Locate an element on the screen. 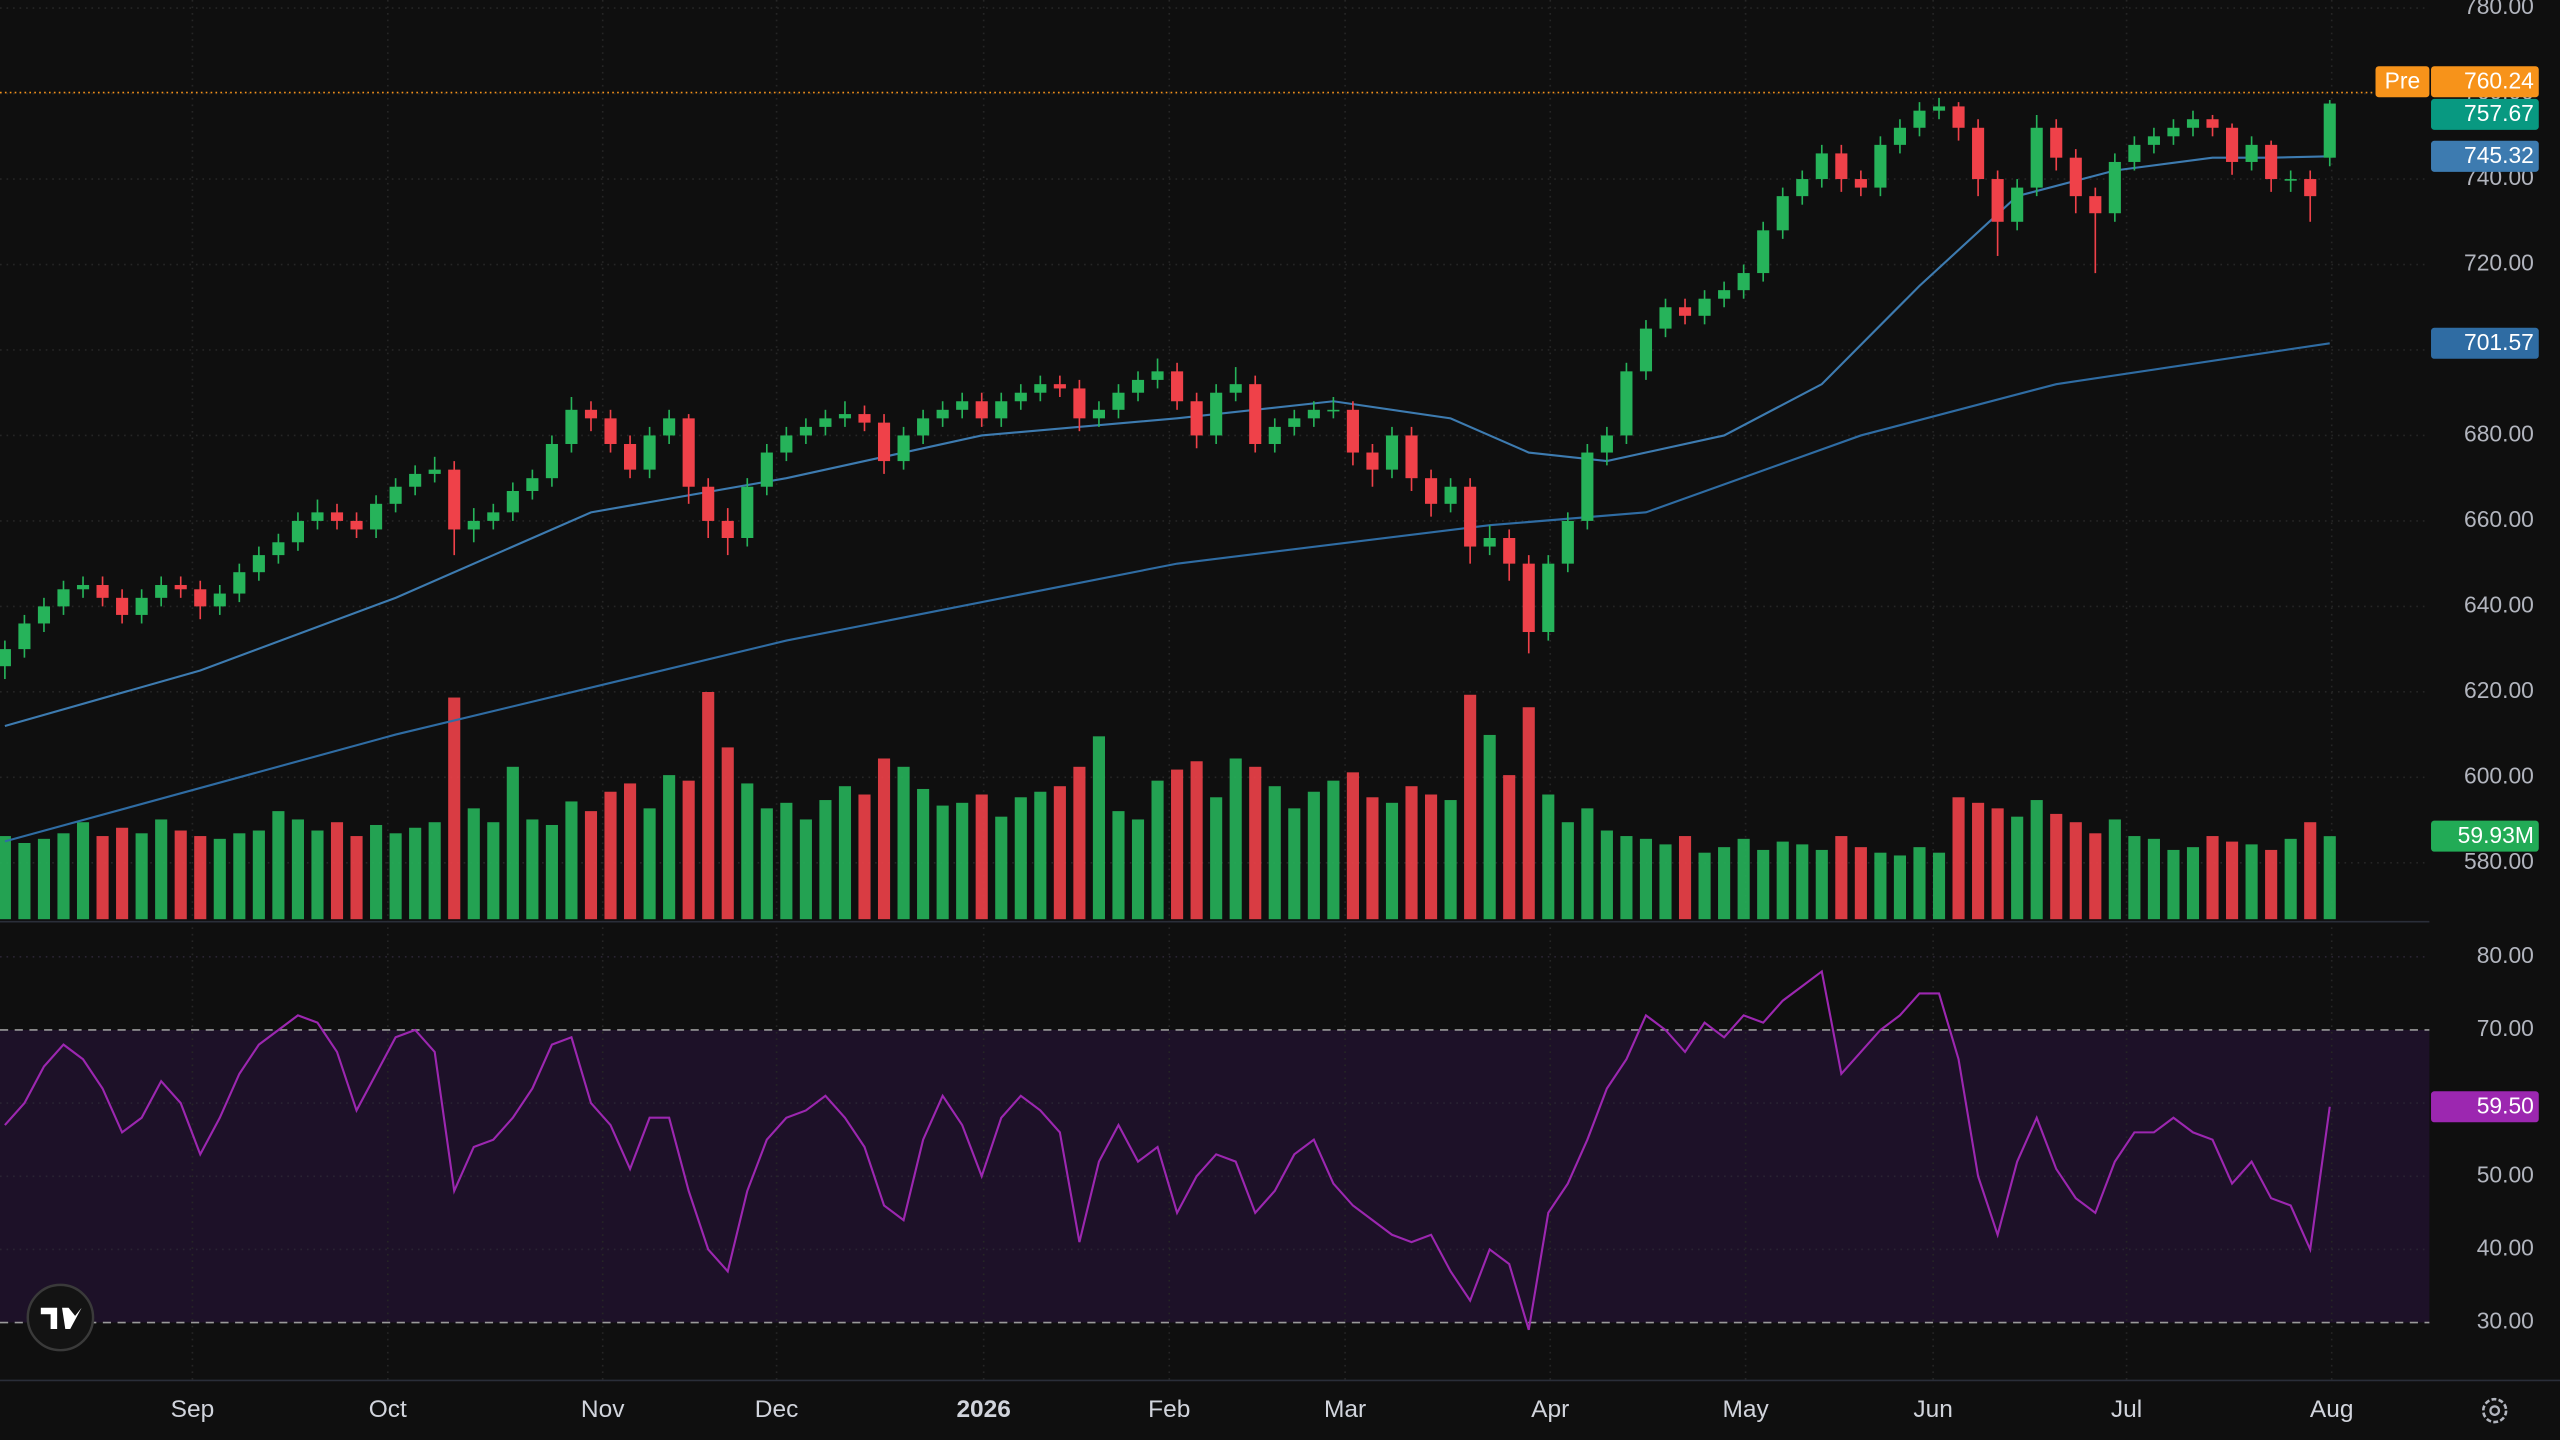  y-tick-label: 620.00 is located at coordinates (2499, 690).